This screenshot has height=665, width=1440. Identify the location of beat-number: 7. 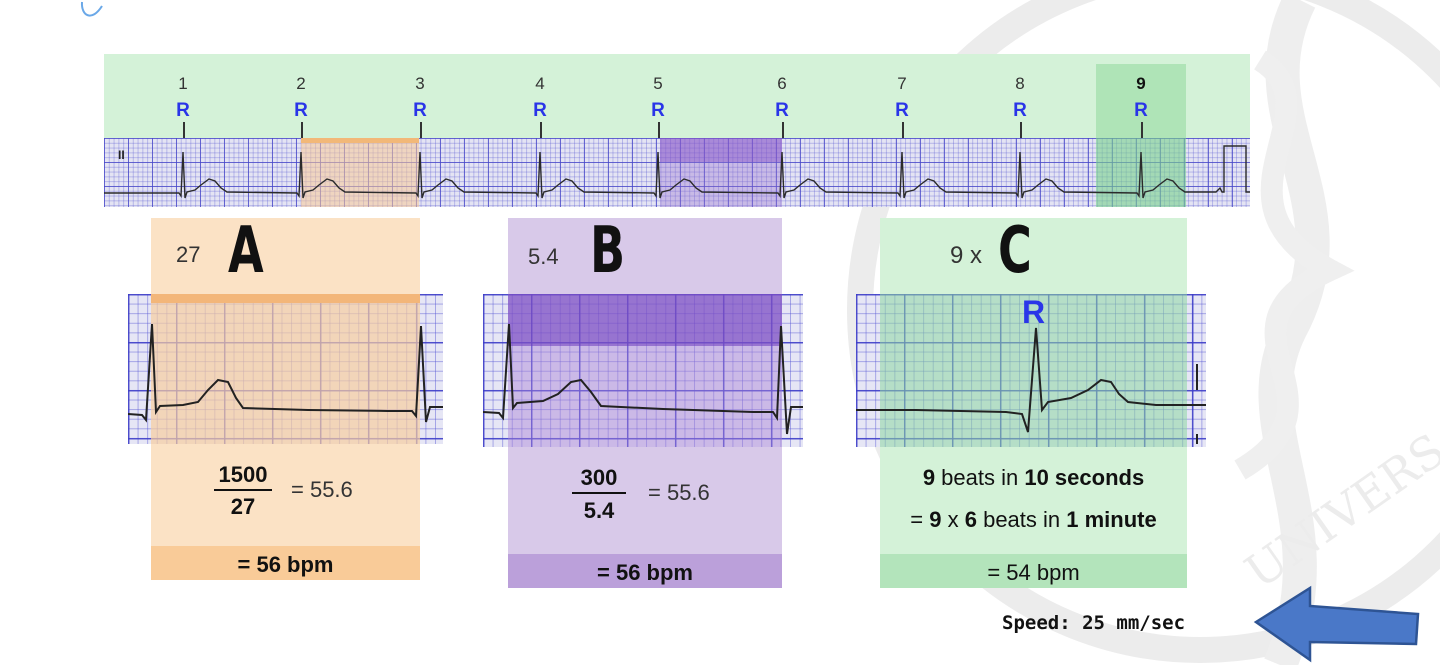
(902, 83).